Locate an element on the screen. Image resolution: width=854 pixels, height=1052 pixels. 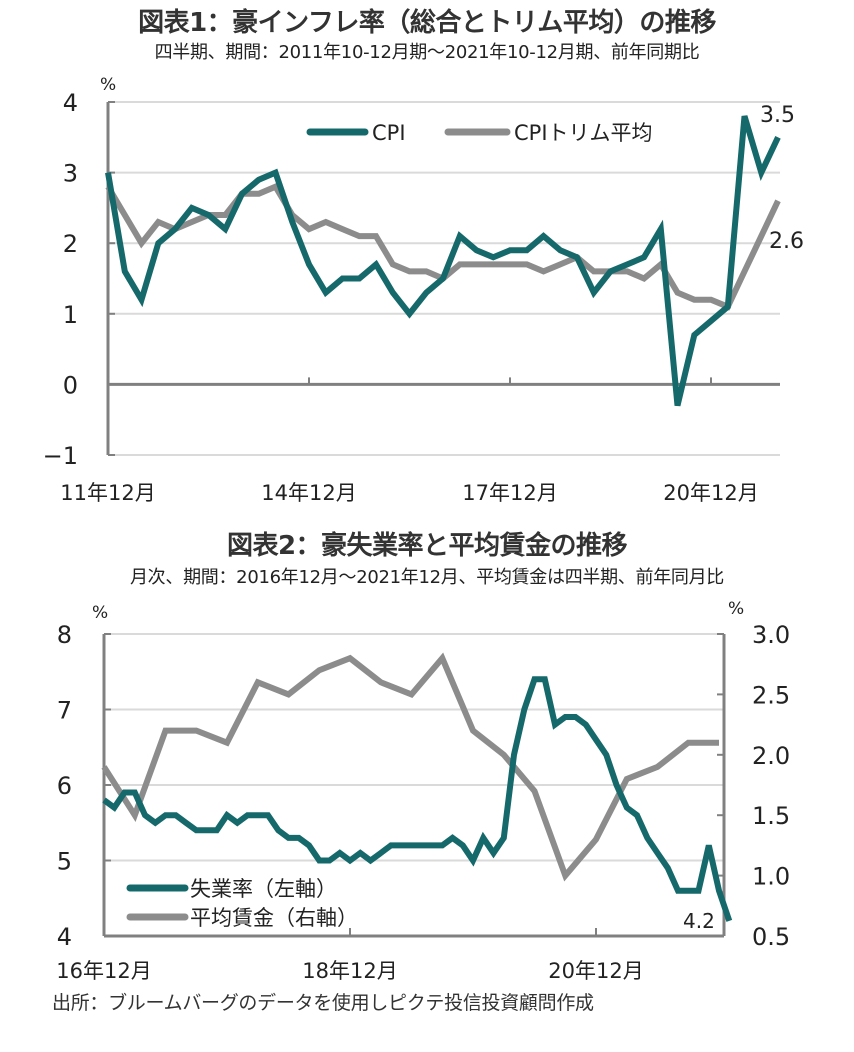
chart2-right-tick-label: 2.0 is located at coordinates (771, 756).